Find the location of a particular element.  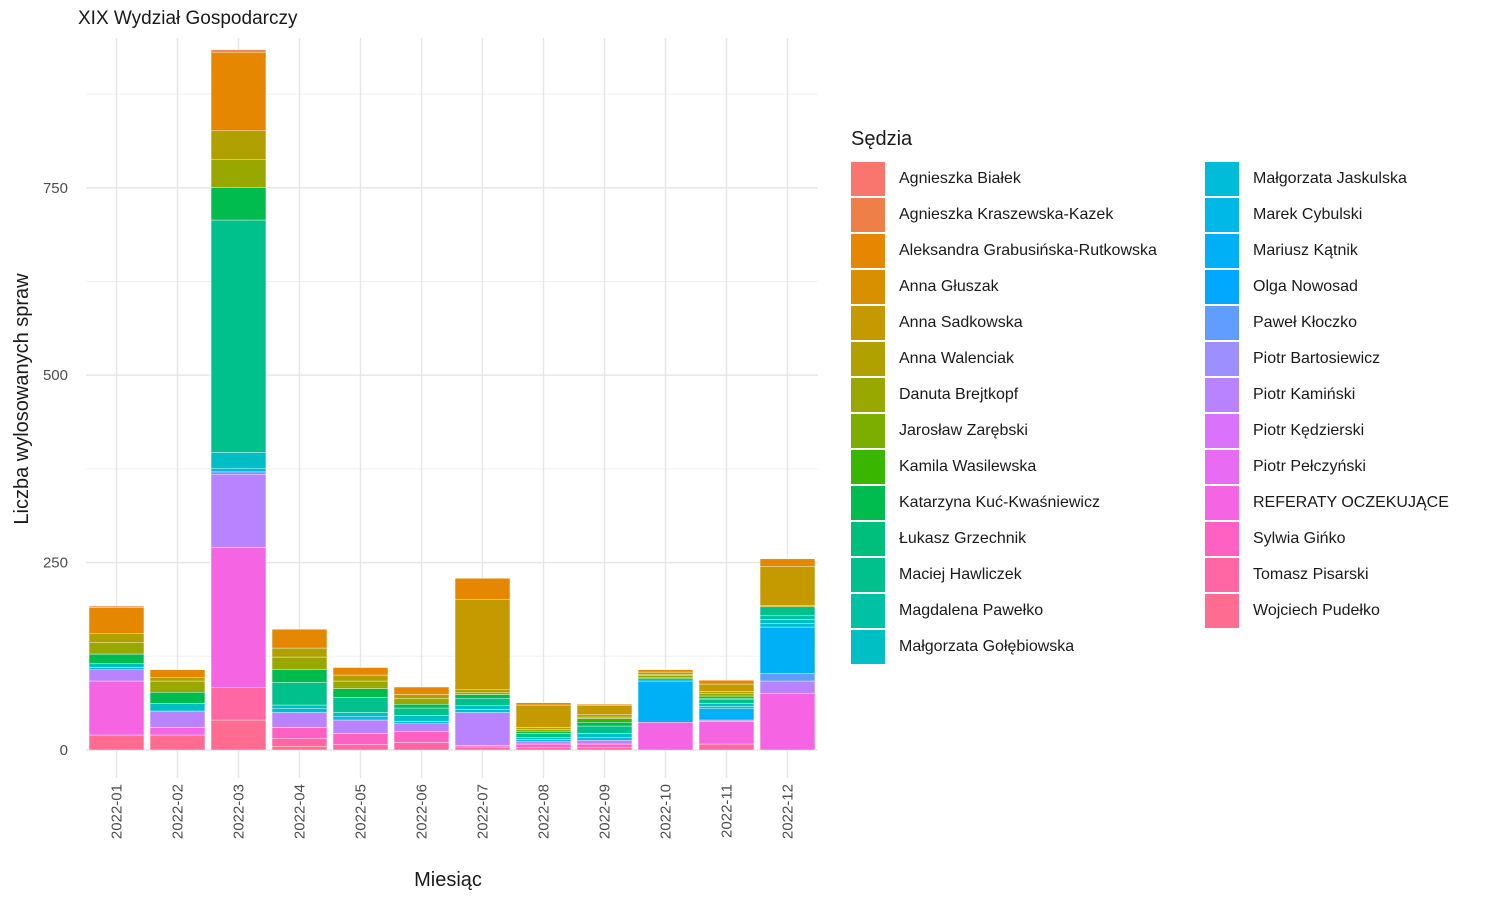

legend-item: Wojciech Pudełko is located at coordinates (1352, 611).